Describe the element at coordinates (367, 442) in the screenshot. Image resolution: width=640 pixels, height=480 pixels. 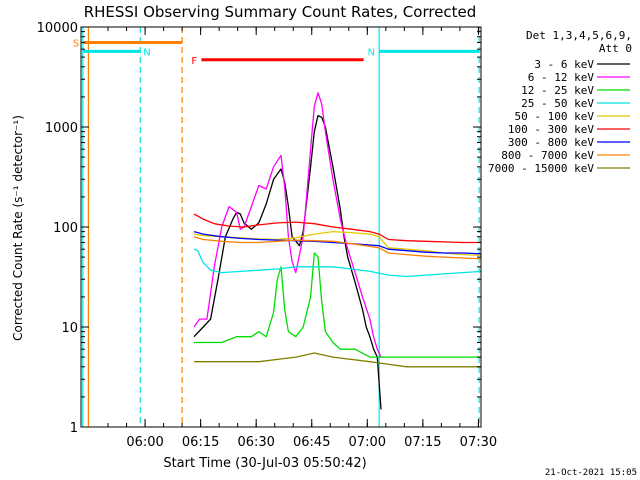
I see `x-tick-label-4: 07:00` at that location.